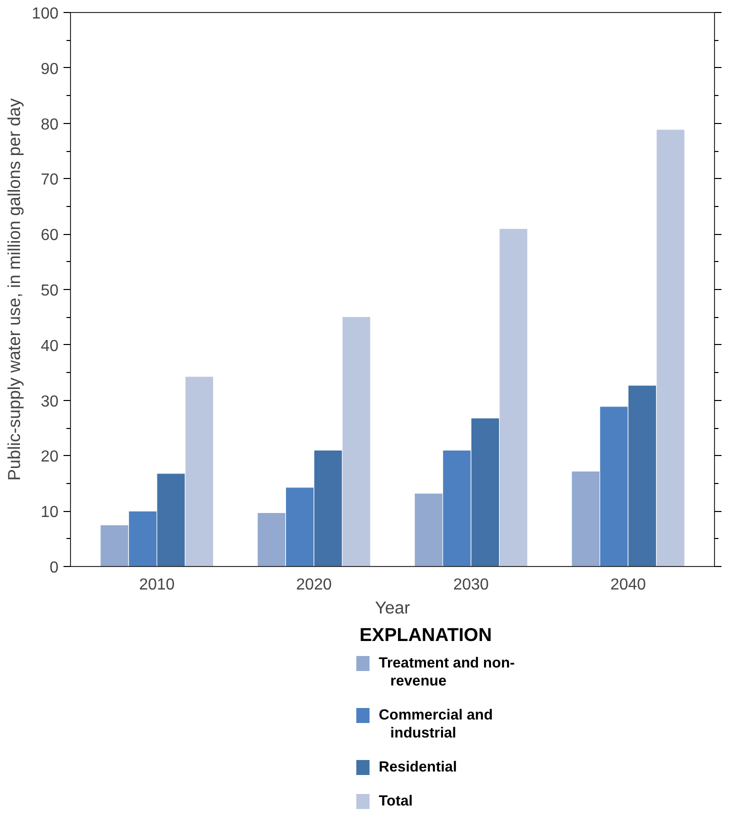 The height and width of the screenshot is (839, 729). What do you see at coordinates (49, 180) in the screenshot?
I see `y-tick-label: 70` at bounding box center [49, 180].